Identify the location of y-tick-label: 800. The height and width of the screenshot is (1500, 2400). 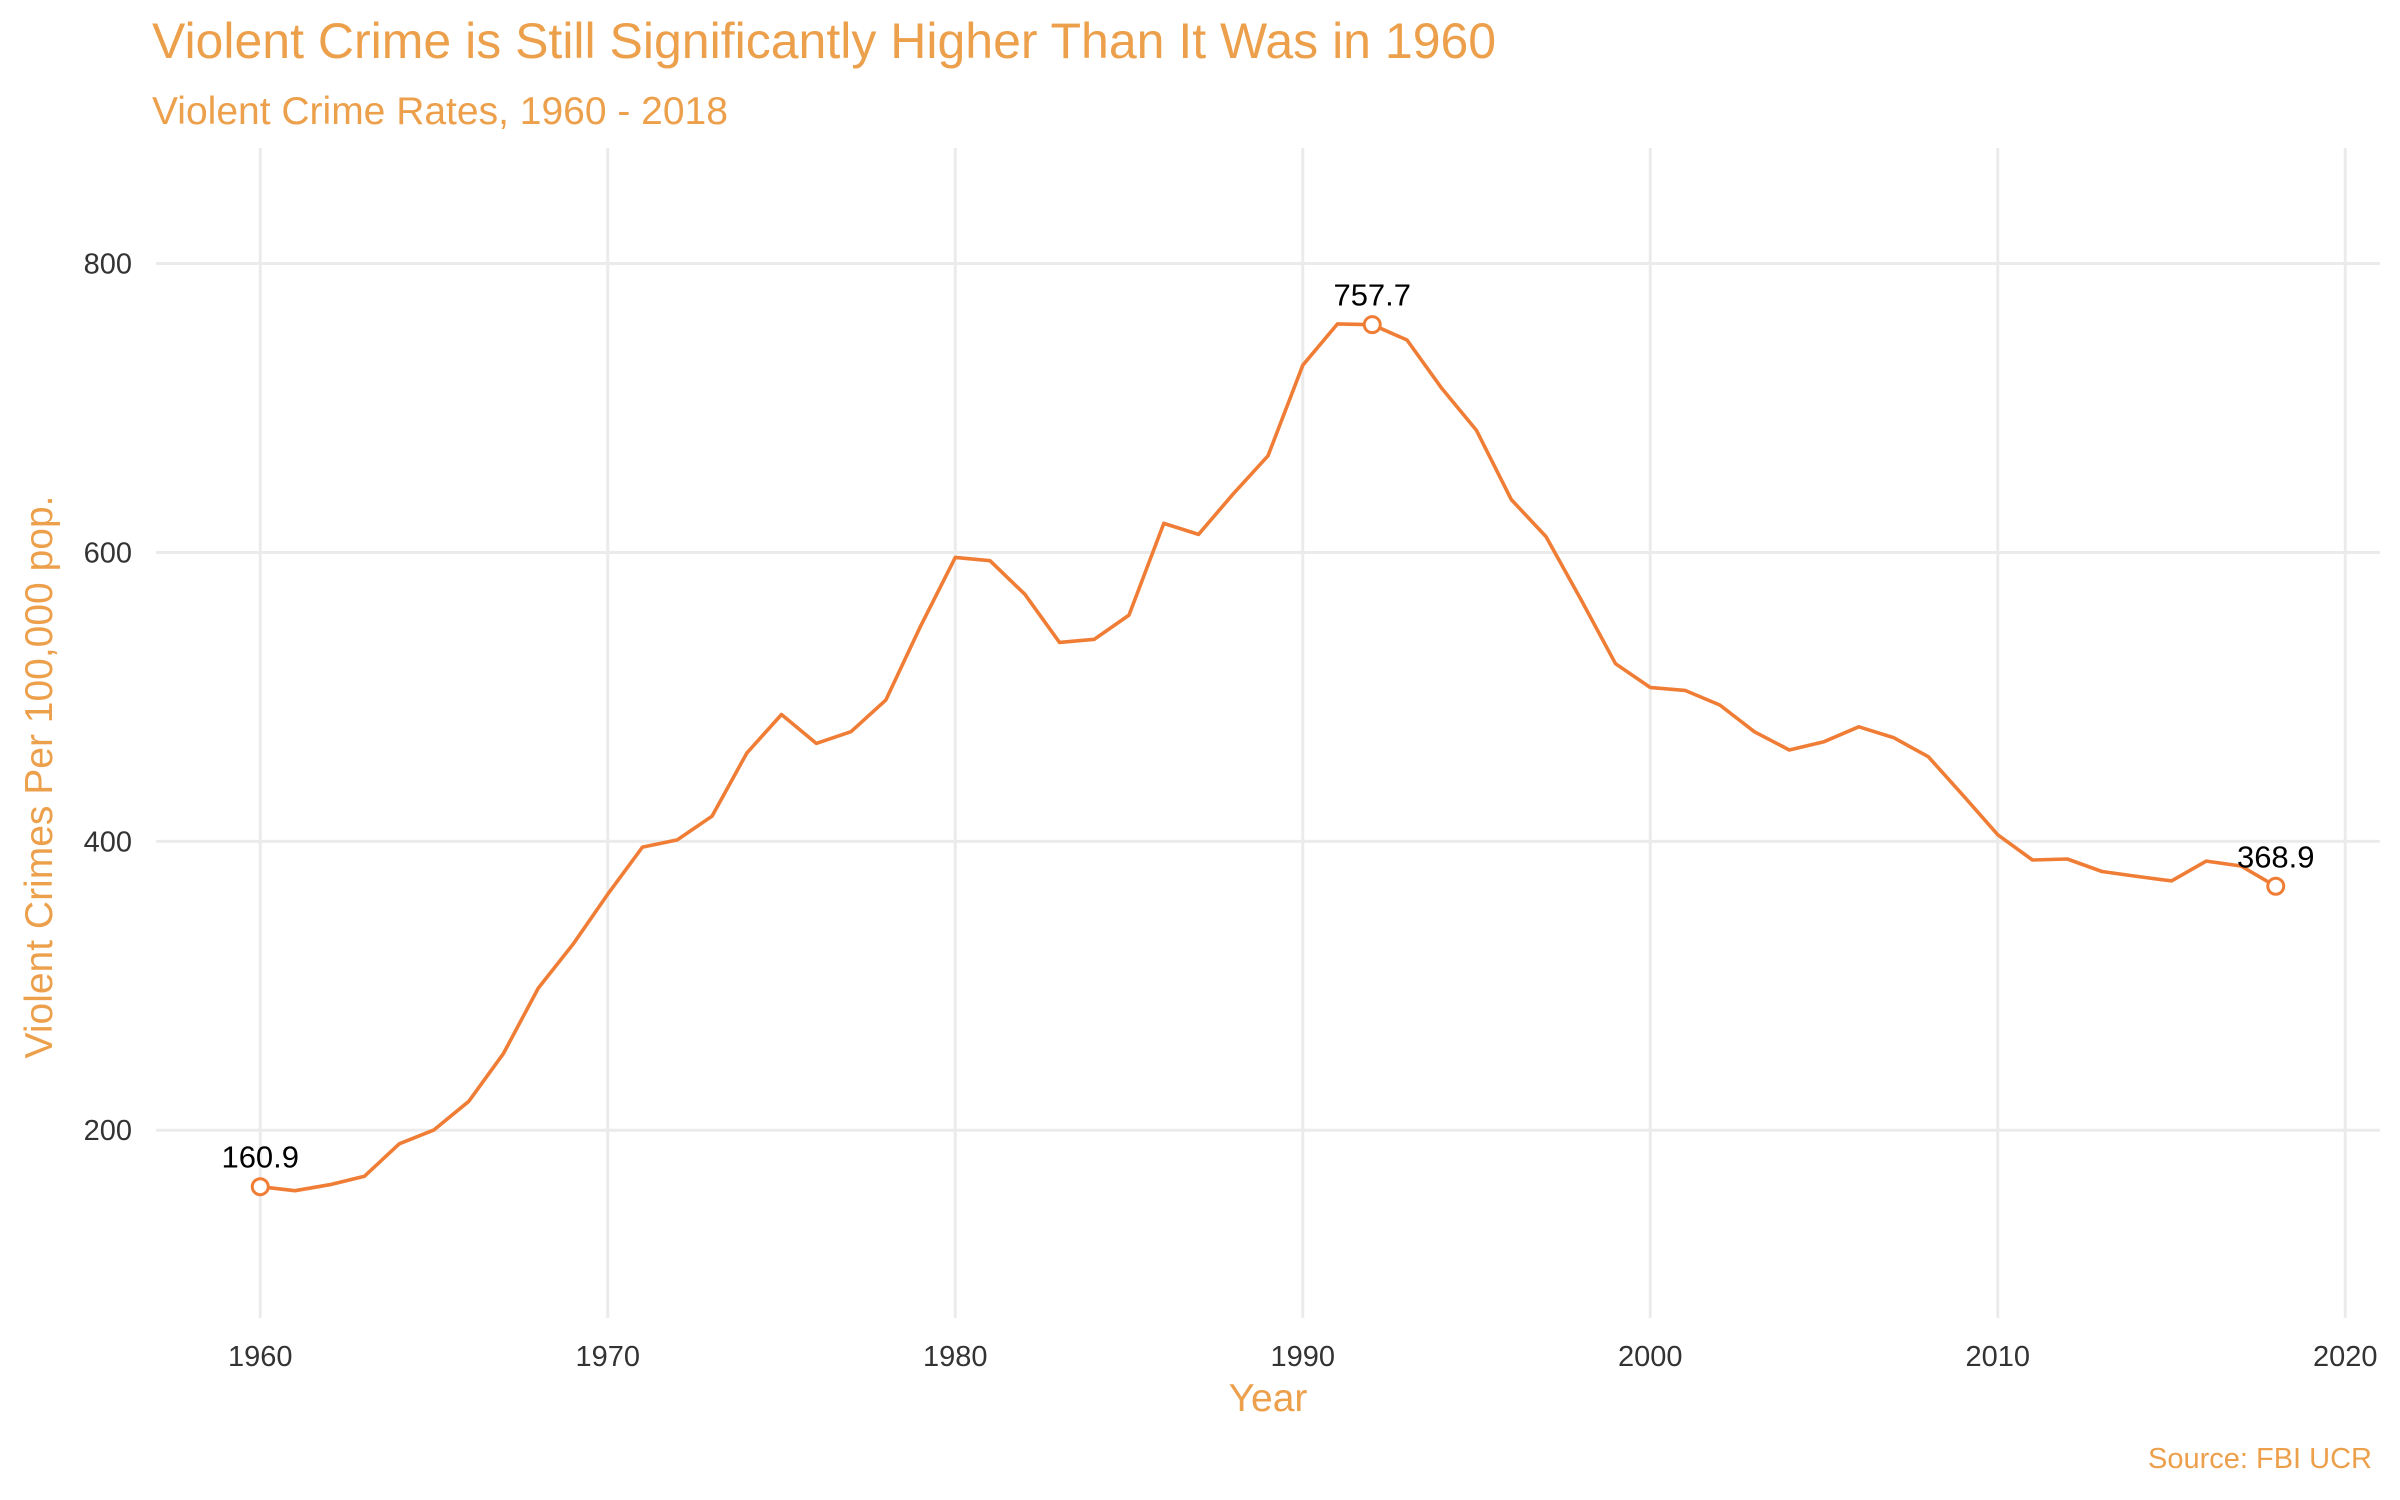
(108, 265).